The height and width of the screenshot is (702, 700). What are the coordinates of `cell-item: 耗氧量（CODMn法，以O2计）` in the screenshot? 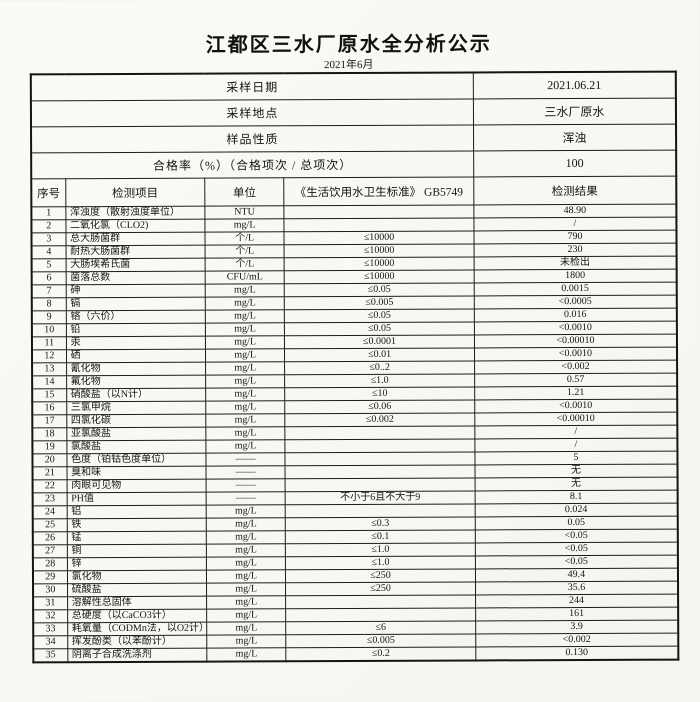 It's located at (137, 629).